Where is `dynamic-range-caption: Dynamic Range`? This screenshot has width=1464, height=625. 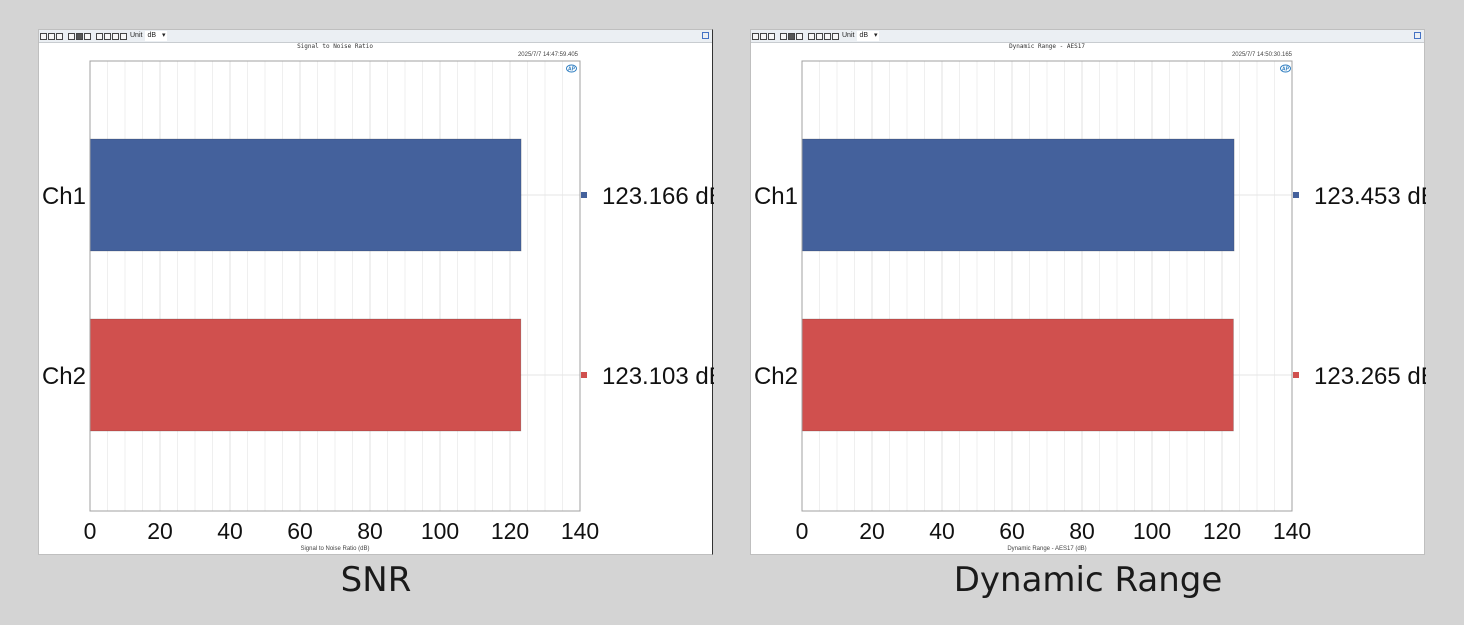
dynamic-range-caption: Dynamic Range is located at coordinates (1088, 580).